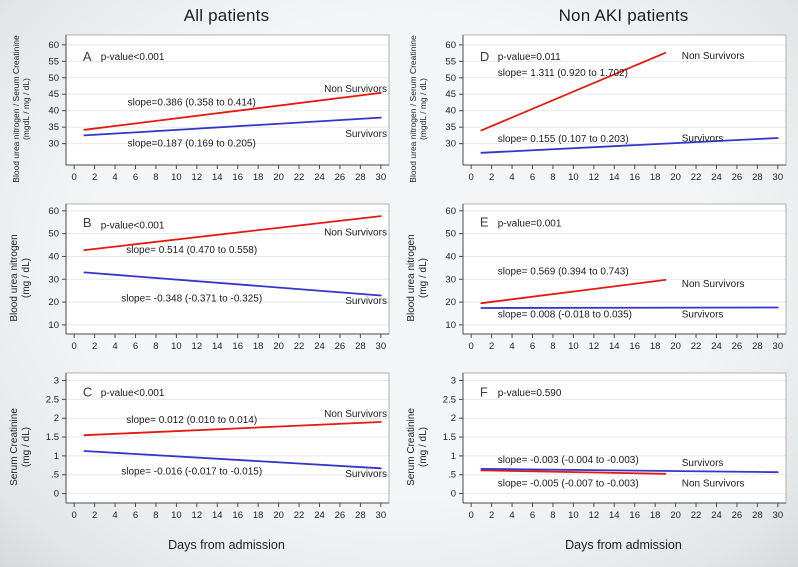 The height and width of the screenshot is (567, 798). What do you see at coordinates (655, 346) in the screenshot?
I see `panel-E-x-tick-label: 18` at bounding box center [655, 346].